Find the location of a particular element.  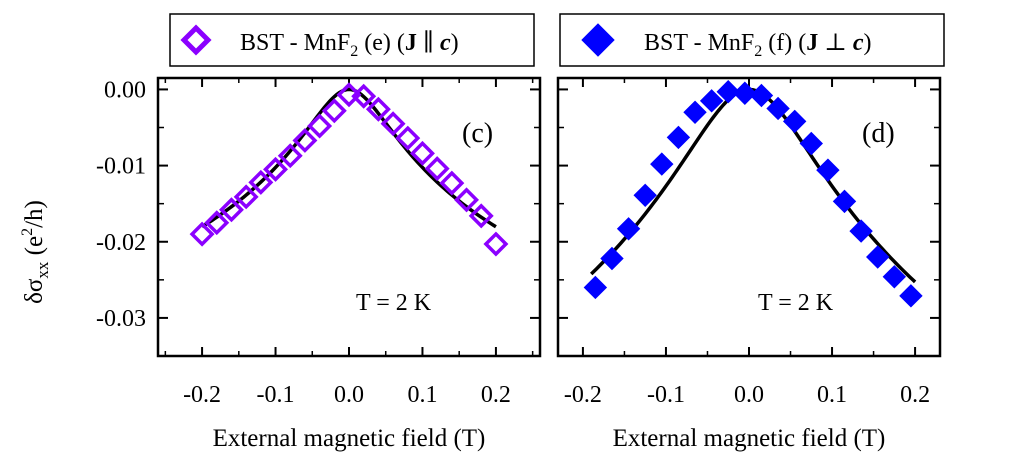

legend-d-frame is located at coordinates (752, 40).